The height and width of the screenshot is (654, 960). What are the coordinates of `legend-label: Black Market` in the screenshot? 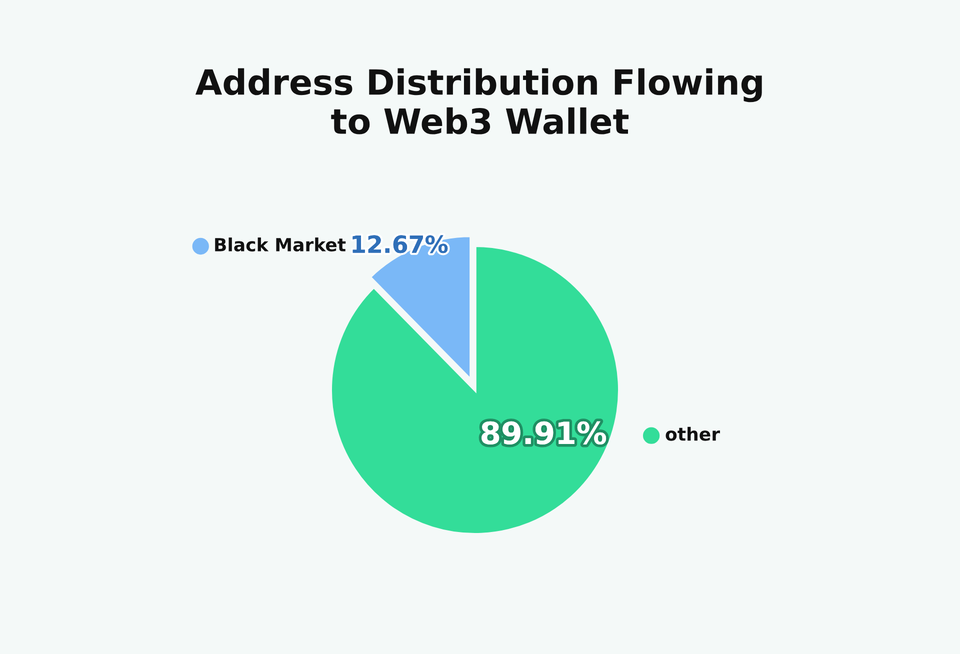 It's located at (280, 245).